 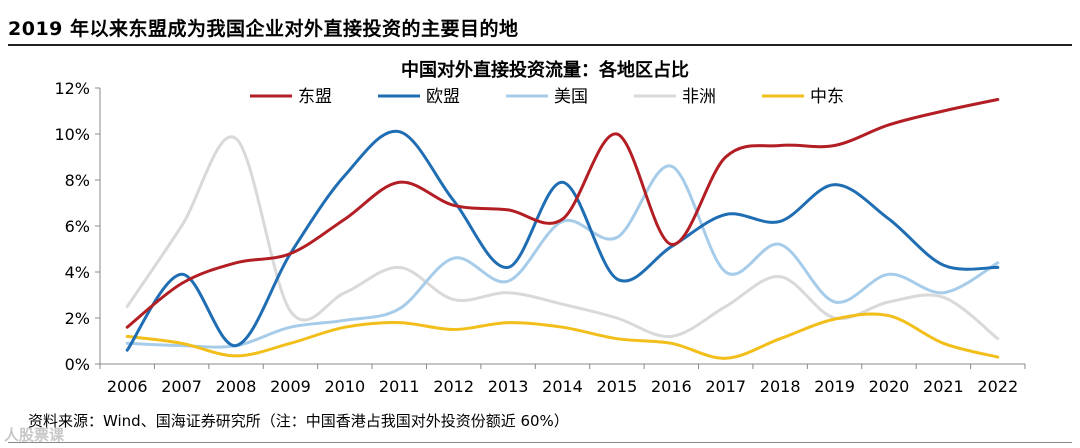 What do you see at coordinates (77, 272) in the screenshot?
I see `y-tick-label: 4%` at bounding box center [77, 272].